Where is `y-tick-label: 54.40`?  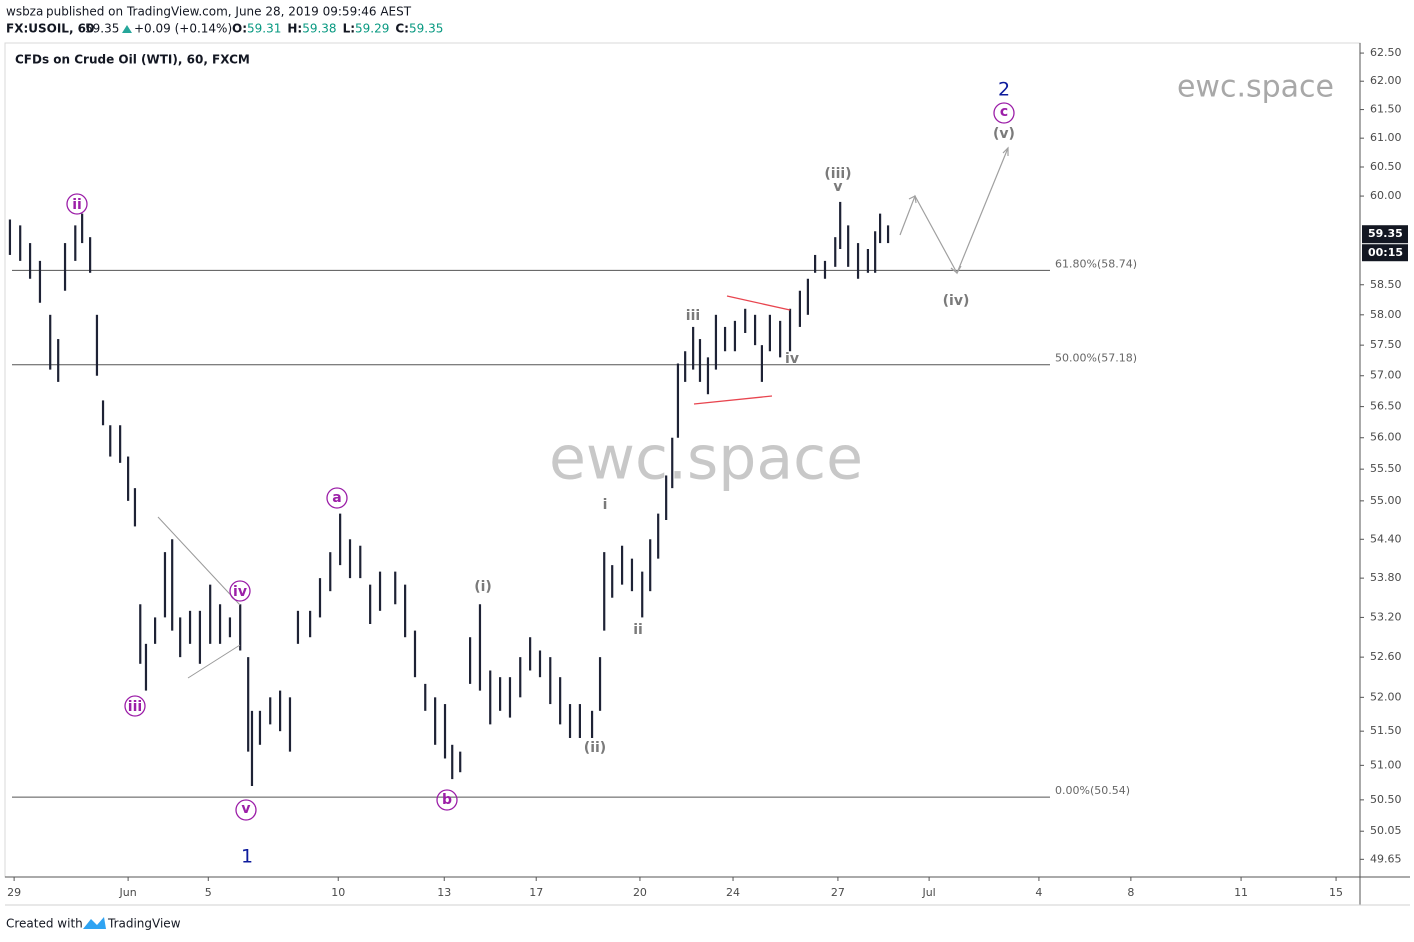
y-tick-label: 54.40 is located at coordinates (1386, 538).